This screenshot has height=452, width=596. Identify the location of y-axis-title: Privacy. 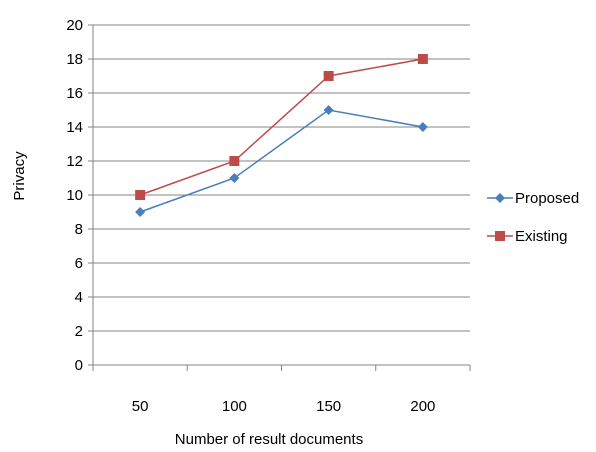
(19, 176).